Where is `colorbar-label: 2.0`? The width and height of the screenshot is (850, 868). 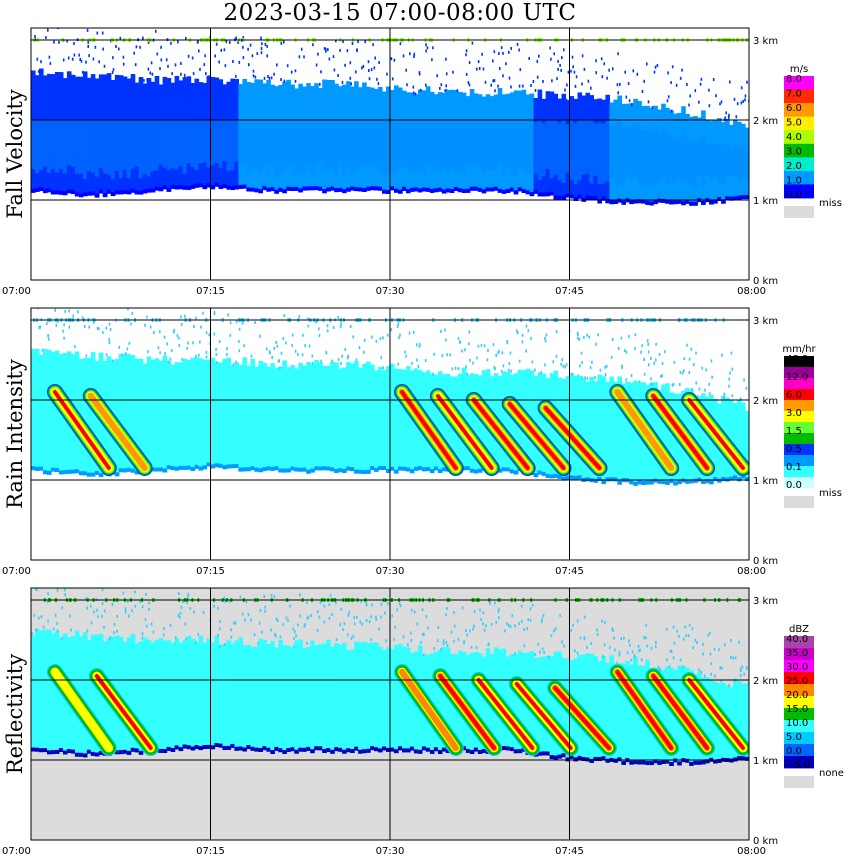
colorbar-label: 2.0 is located at coordinates (794, 166).